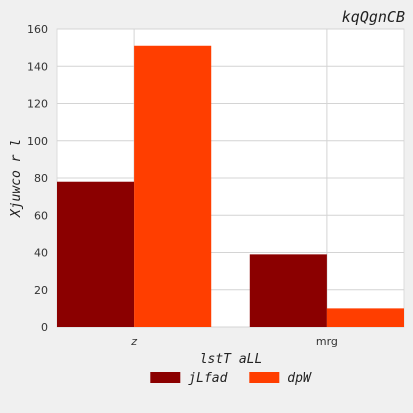 The width and height of the screenshot is (413, 413). What do you see at coordinates (234, 341) in the screenshot?
I see `x-axis-ticks: z mrg` at bounding box center [234, 341].